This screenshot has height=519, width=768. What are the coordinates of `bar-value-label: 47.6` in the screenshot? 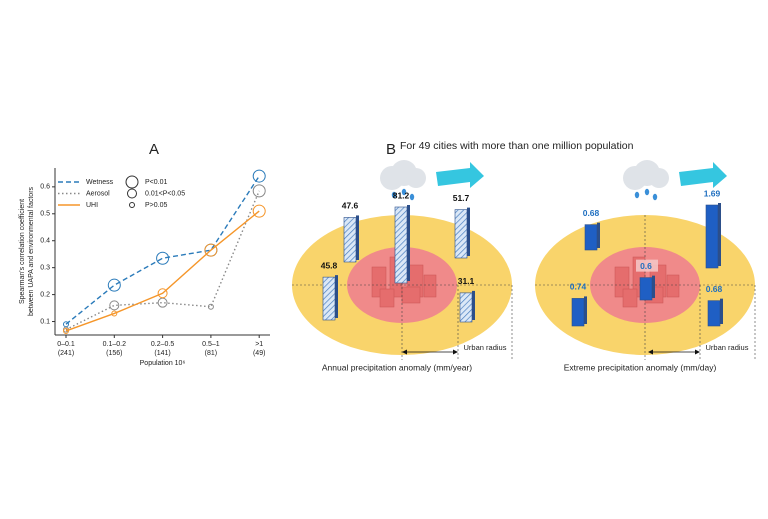 It's located at (350, 206).